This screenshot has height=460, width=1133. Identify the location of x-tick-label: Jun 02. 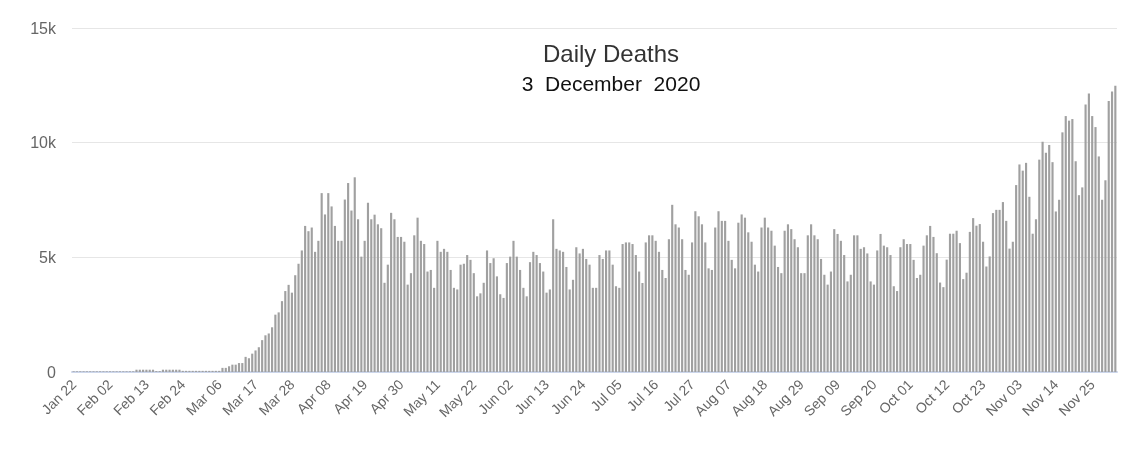
(495, 397).